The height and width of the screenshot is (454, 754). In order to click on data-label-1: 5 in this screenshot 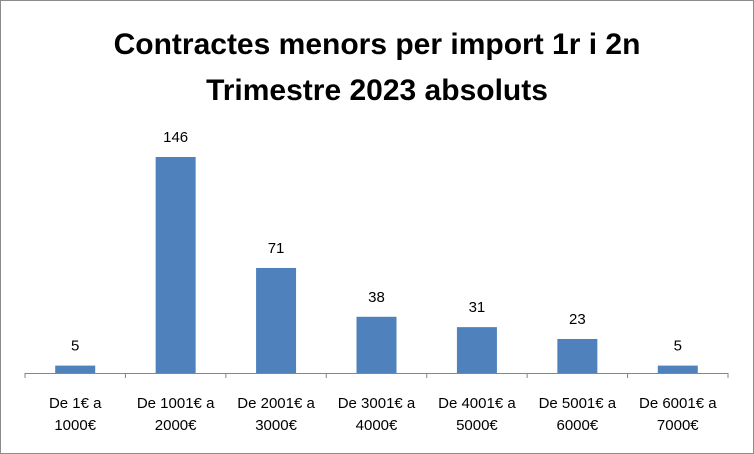, I will do `click(75, 346)`.